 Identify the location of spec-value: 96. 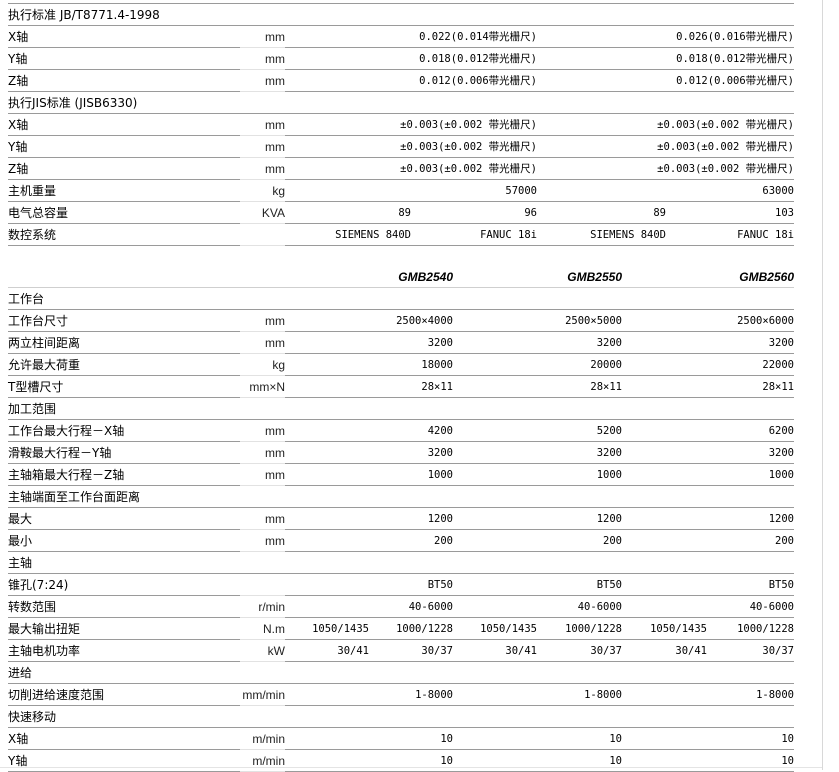
(474, 212).